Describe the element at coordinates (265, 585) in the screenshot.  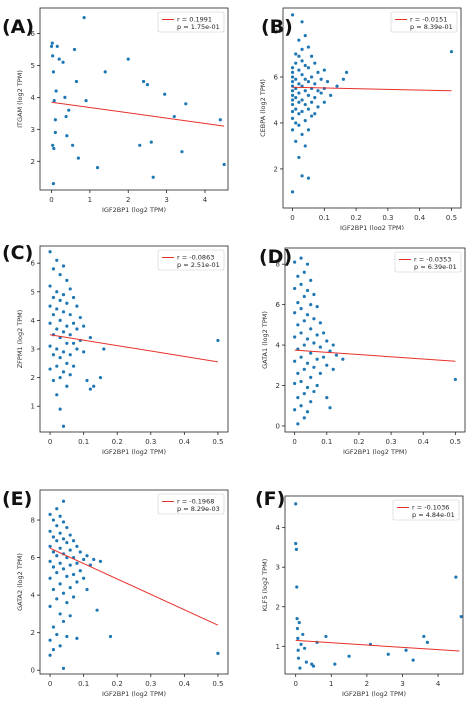
I see `y-axis-label: KLF5 (log2 TPM)` at that location.